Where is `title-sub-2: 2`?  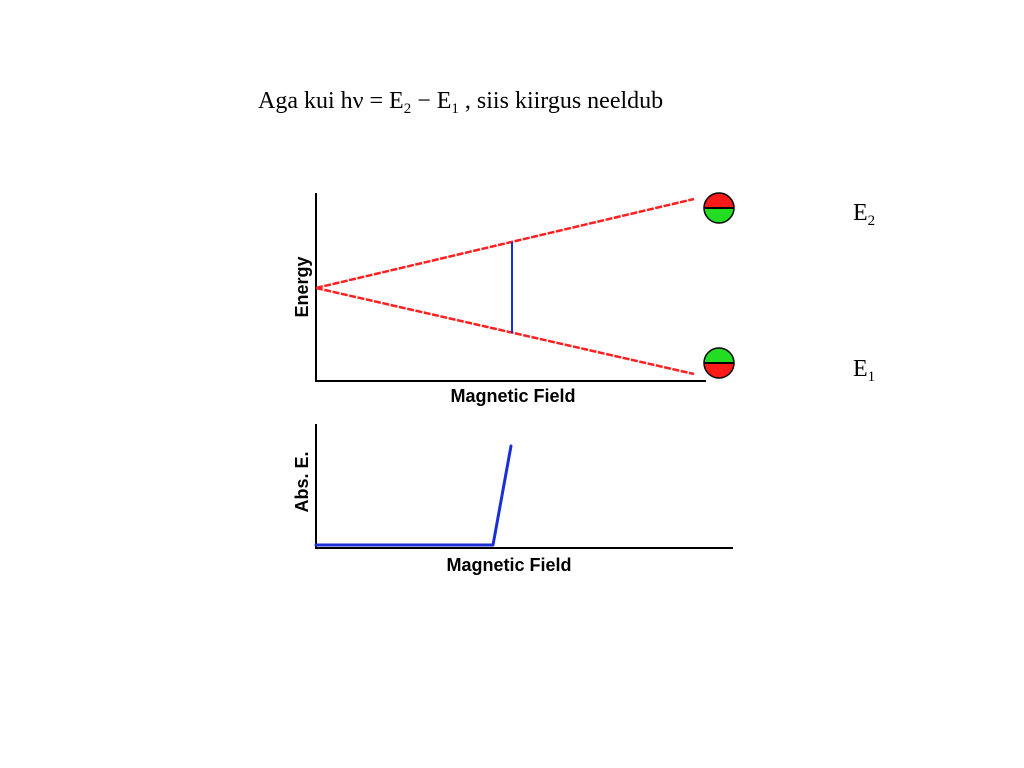
title-sub-2: 2 is located at coordinates (407, 109).